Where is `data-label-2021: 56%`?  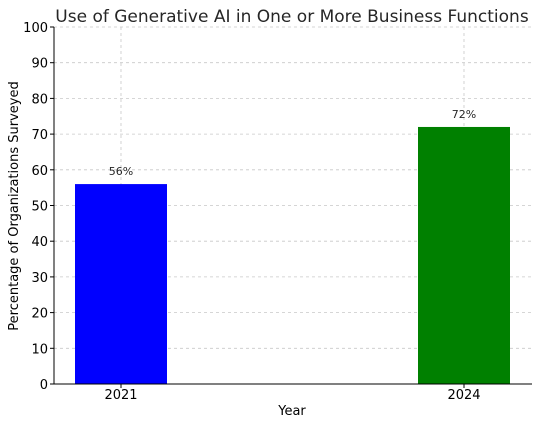
data-label-2021: 56% is located at coordinates (121, 171).